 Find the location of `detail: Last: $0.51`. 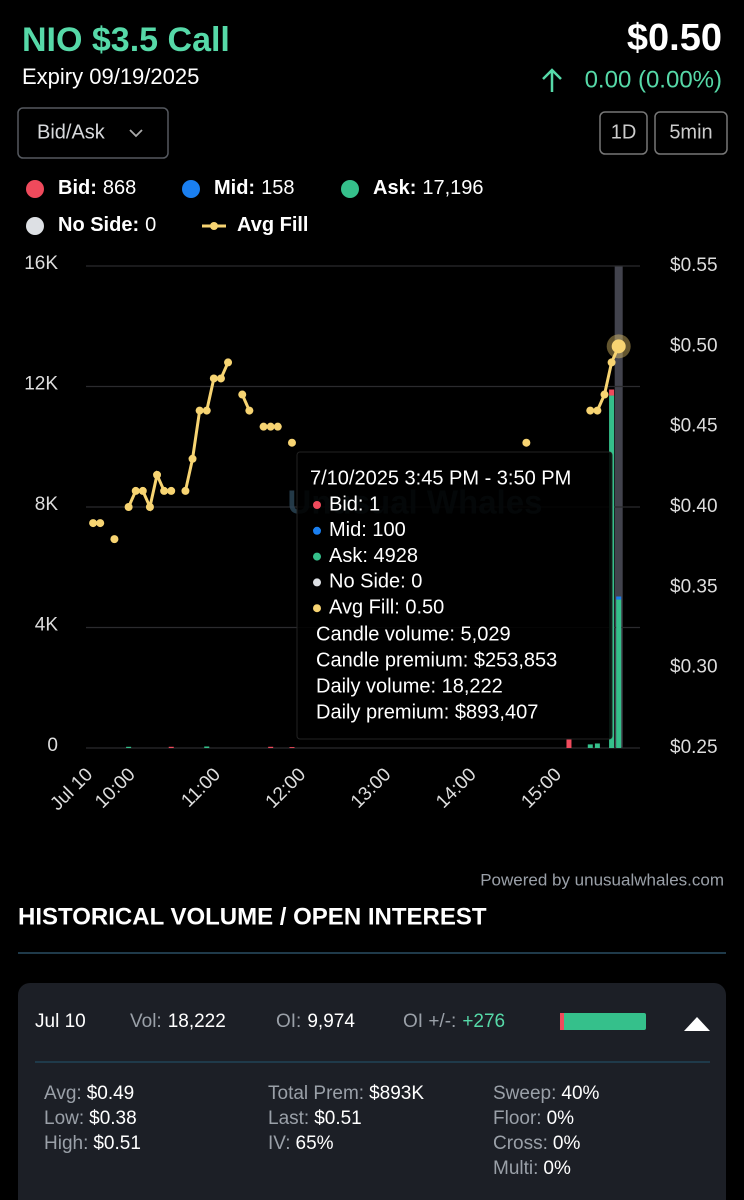

detail: Last: $0.51 is located at coordinates (315, 1118).